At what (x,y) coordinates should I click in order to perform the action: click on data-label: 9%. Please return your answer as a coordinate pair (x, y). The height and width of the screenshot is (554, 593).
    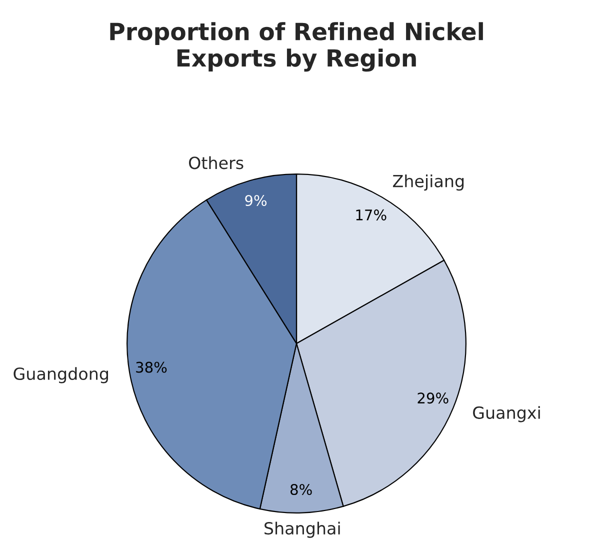
    Looking at the image, I should click on (256, 200).